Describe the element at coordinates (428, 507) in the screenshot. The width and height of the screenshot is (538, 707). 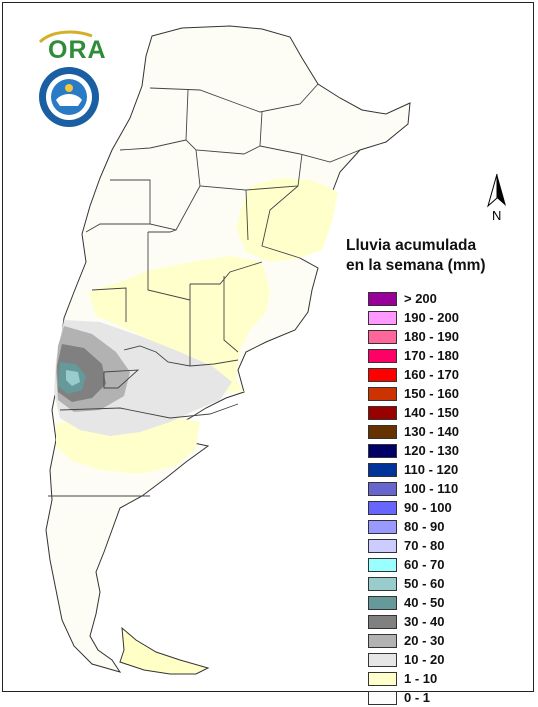
I see `legend-label: 90 - 100` at that location.